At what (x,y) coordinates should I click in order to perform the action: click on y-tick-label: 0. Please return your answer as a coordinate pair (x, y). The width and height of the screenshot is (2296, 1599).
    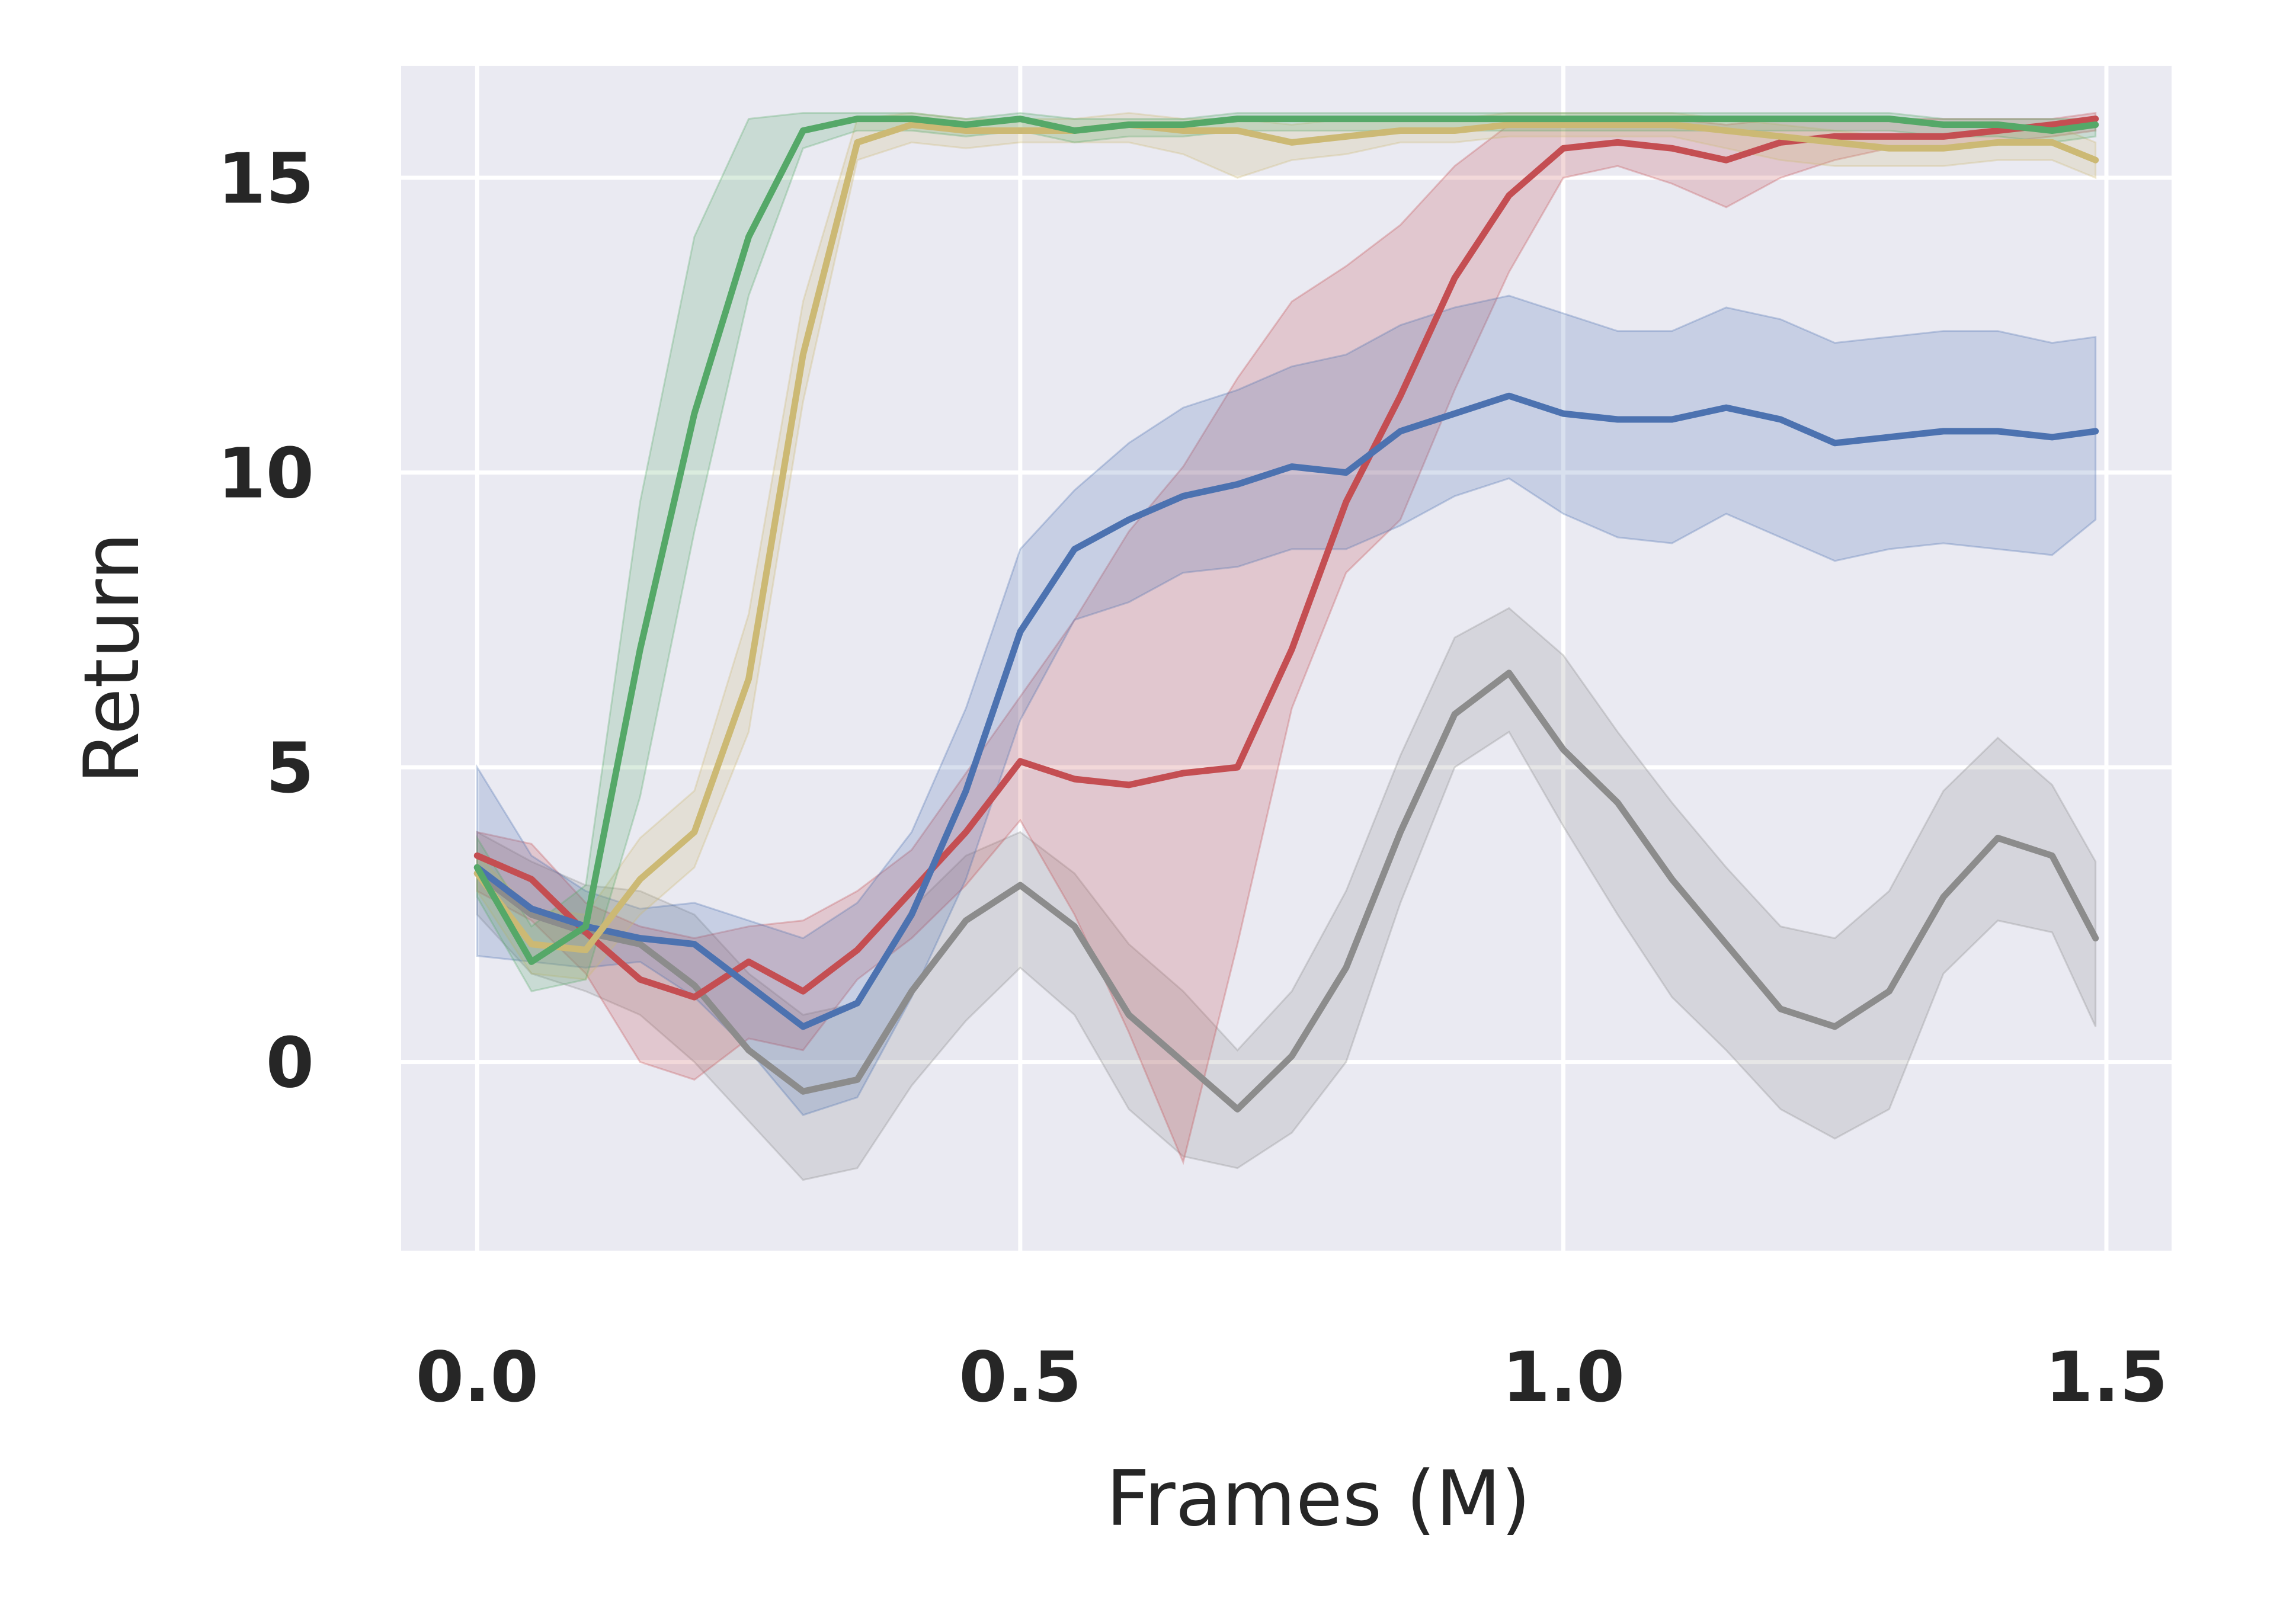
    Looking at the image, I should click on (290, 1063).